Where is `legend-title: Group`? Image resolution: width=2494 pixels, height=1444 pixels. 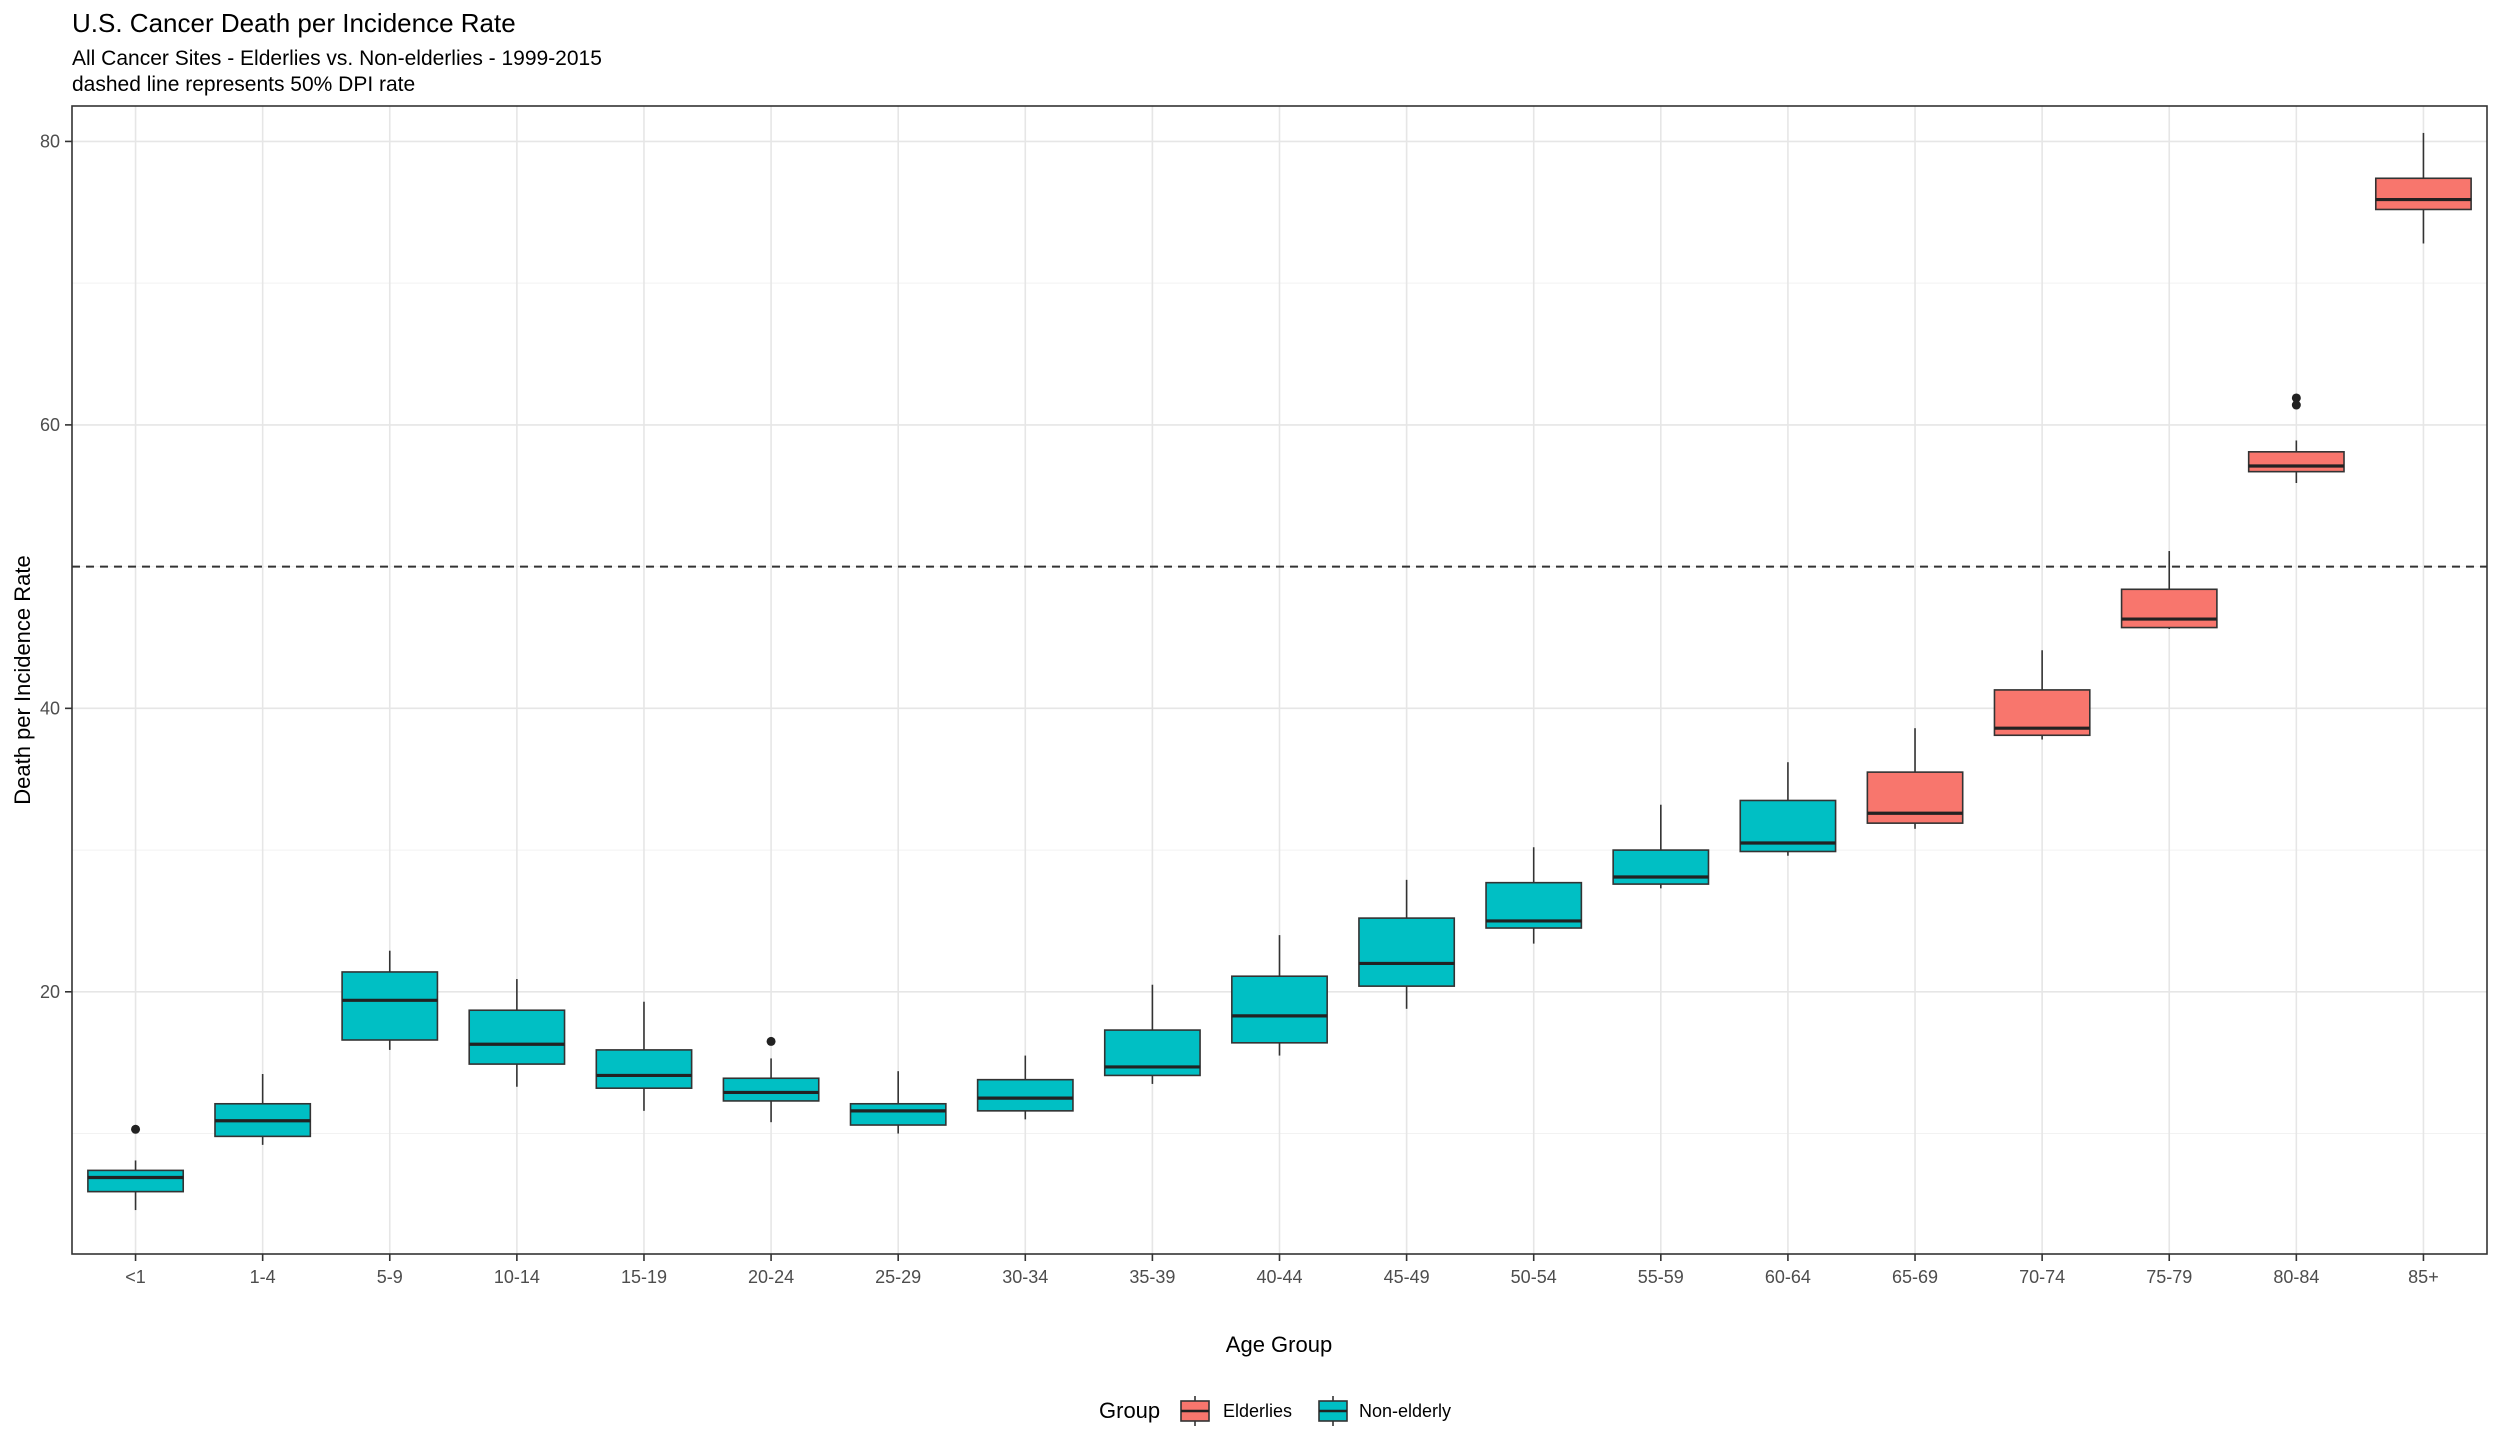
legend-title: Group is located at coordinates (1129, 1410).